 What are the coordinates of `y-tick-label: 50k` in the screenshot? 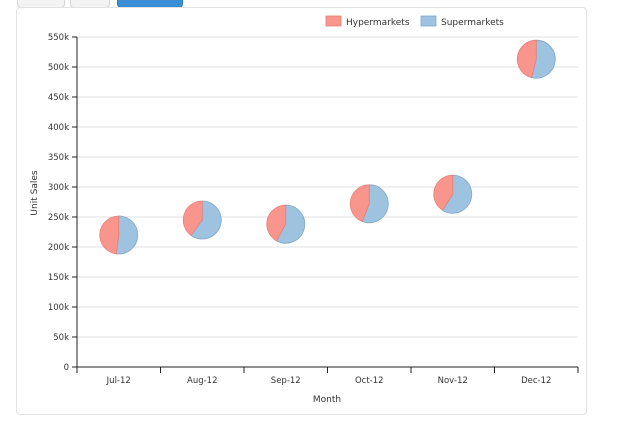 It's located at (61, 338).